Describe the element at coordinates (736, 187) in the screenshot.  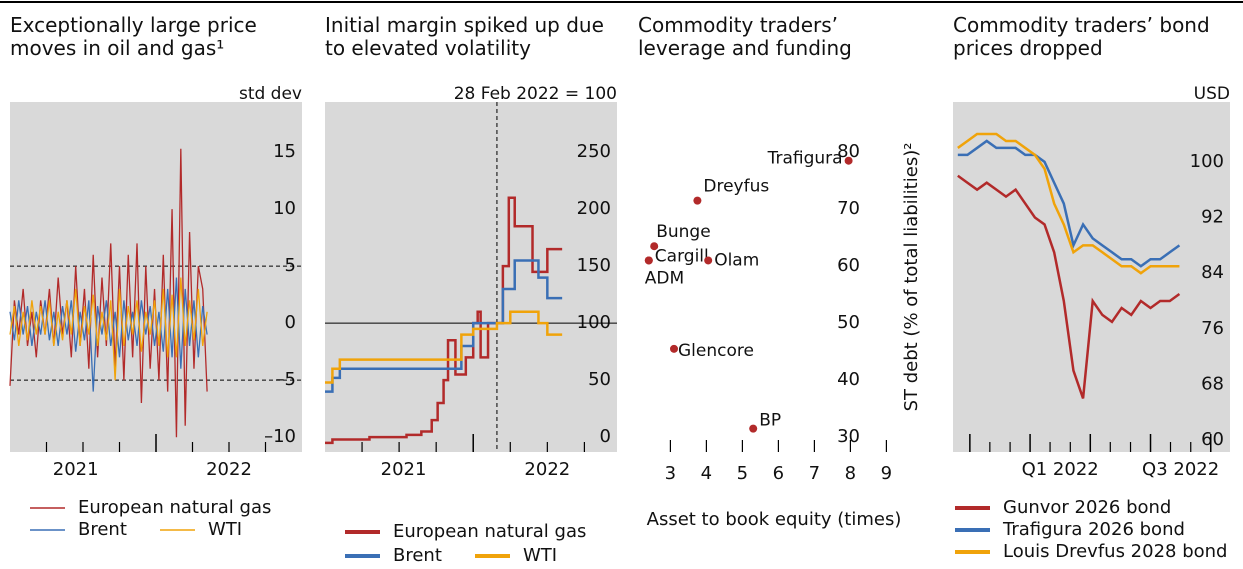
I see `point-label: Dreyfus` at that location.